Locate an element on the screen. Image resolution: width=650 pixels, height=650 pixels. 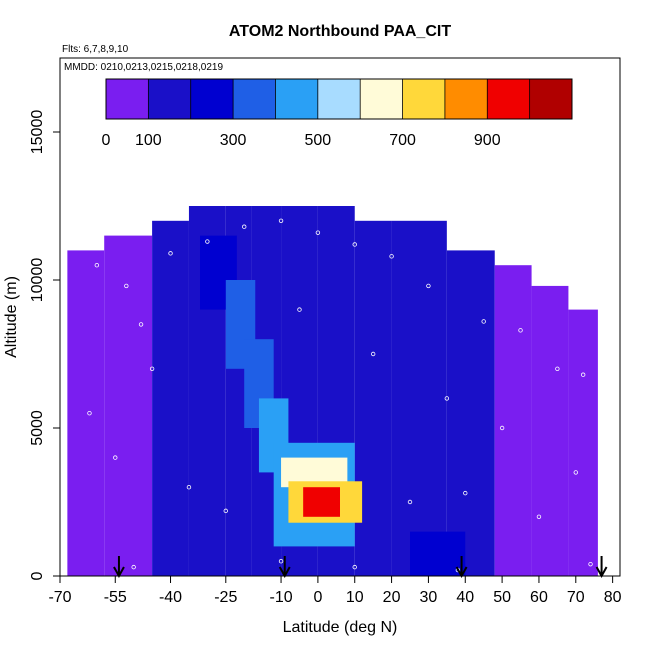
y-tick-label: 0 is located at coordinates (37, 575).